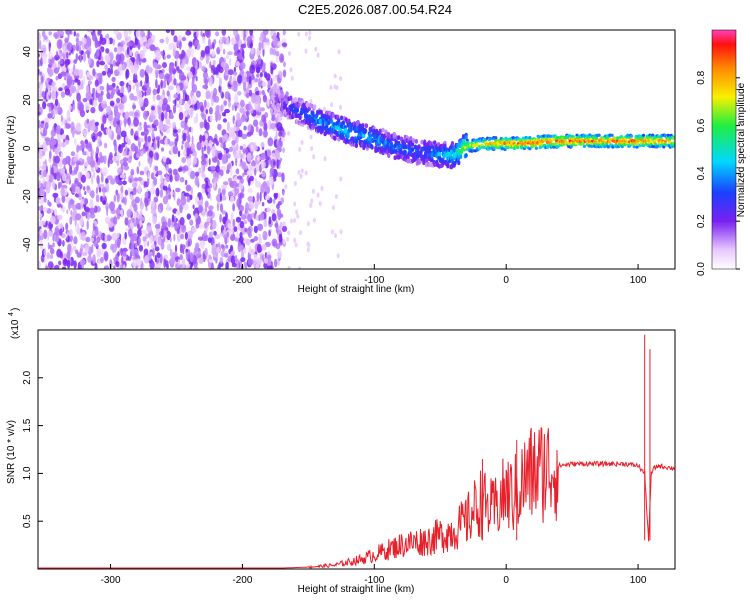 This screenshot has height=600, width=750. Describe the element at coordinates (27, 148) in the screenshot. I see `y-tick-label: 0` at that location.